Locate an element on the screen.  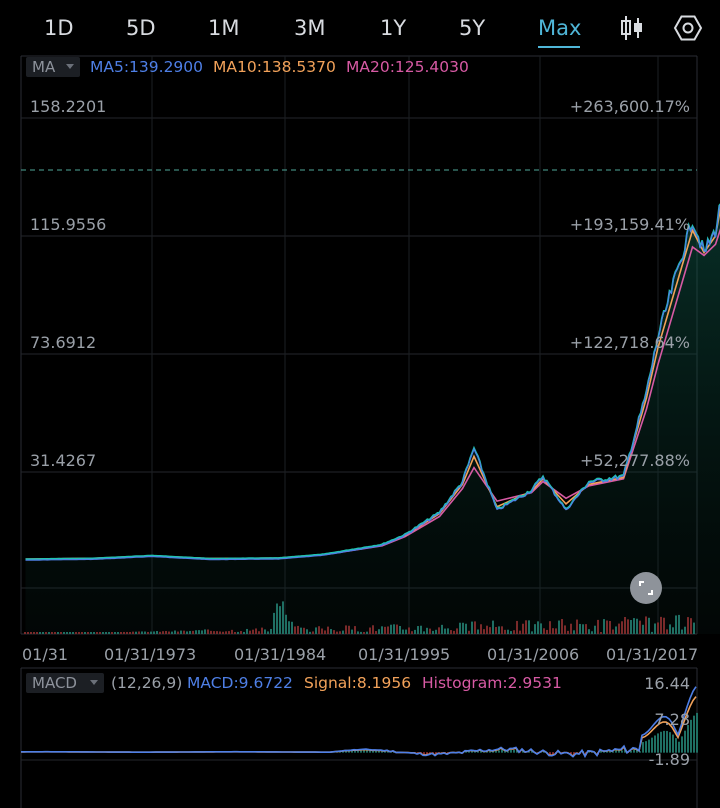
price-axis-label: 158.2201 is located at coordinates (68, 106).